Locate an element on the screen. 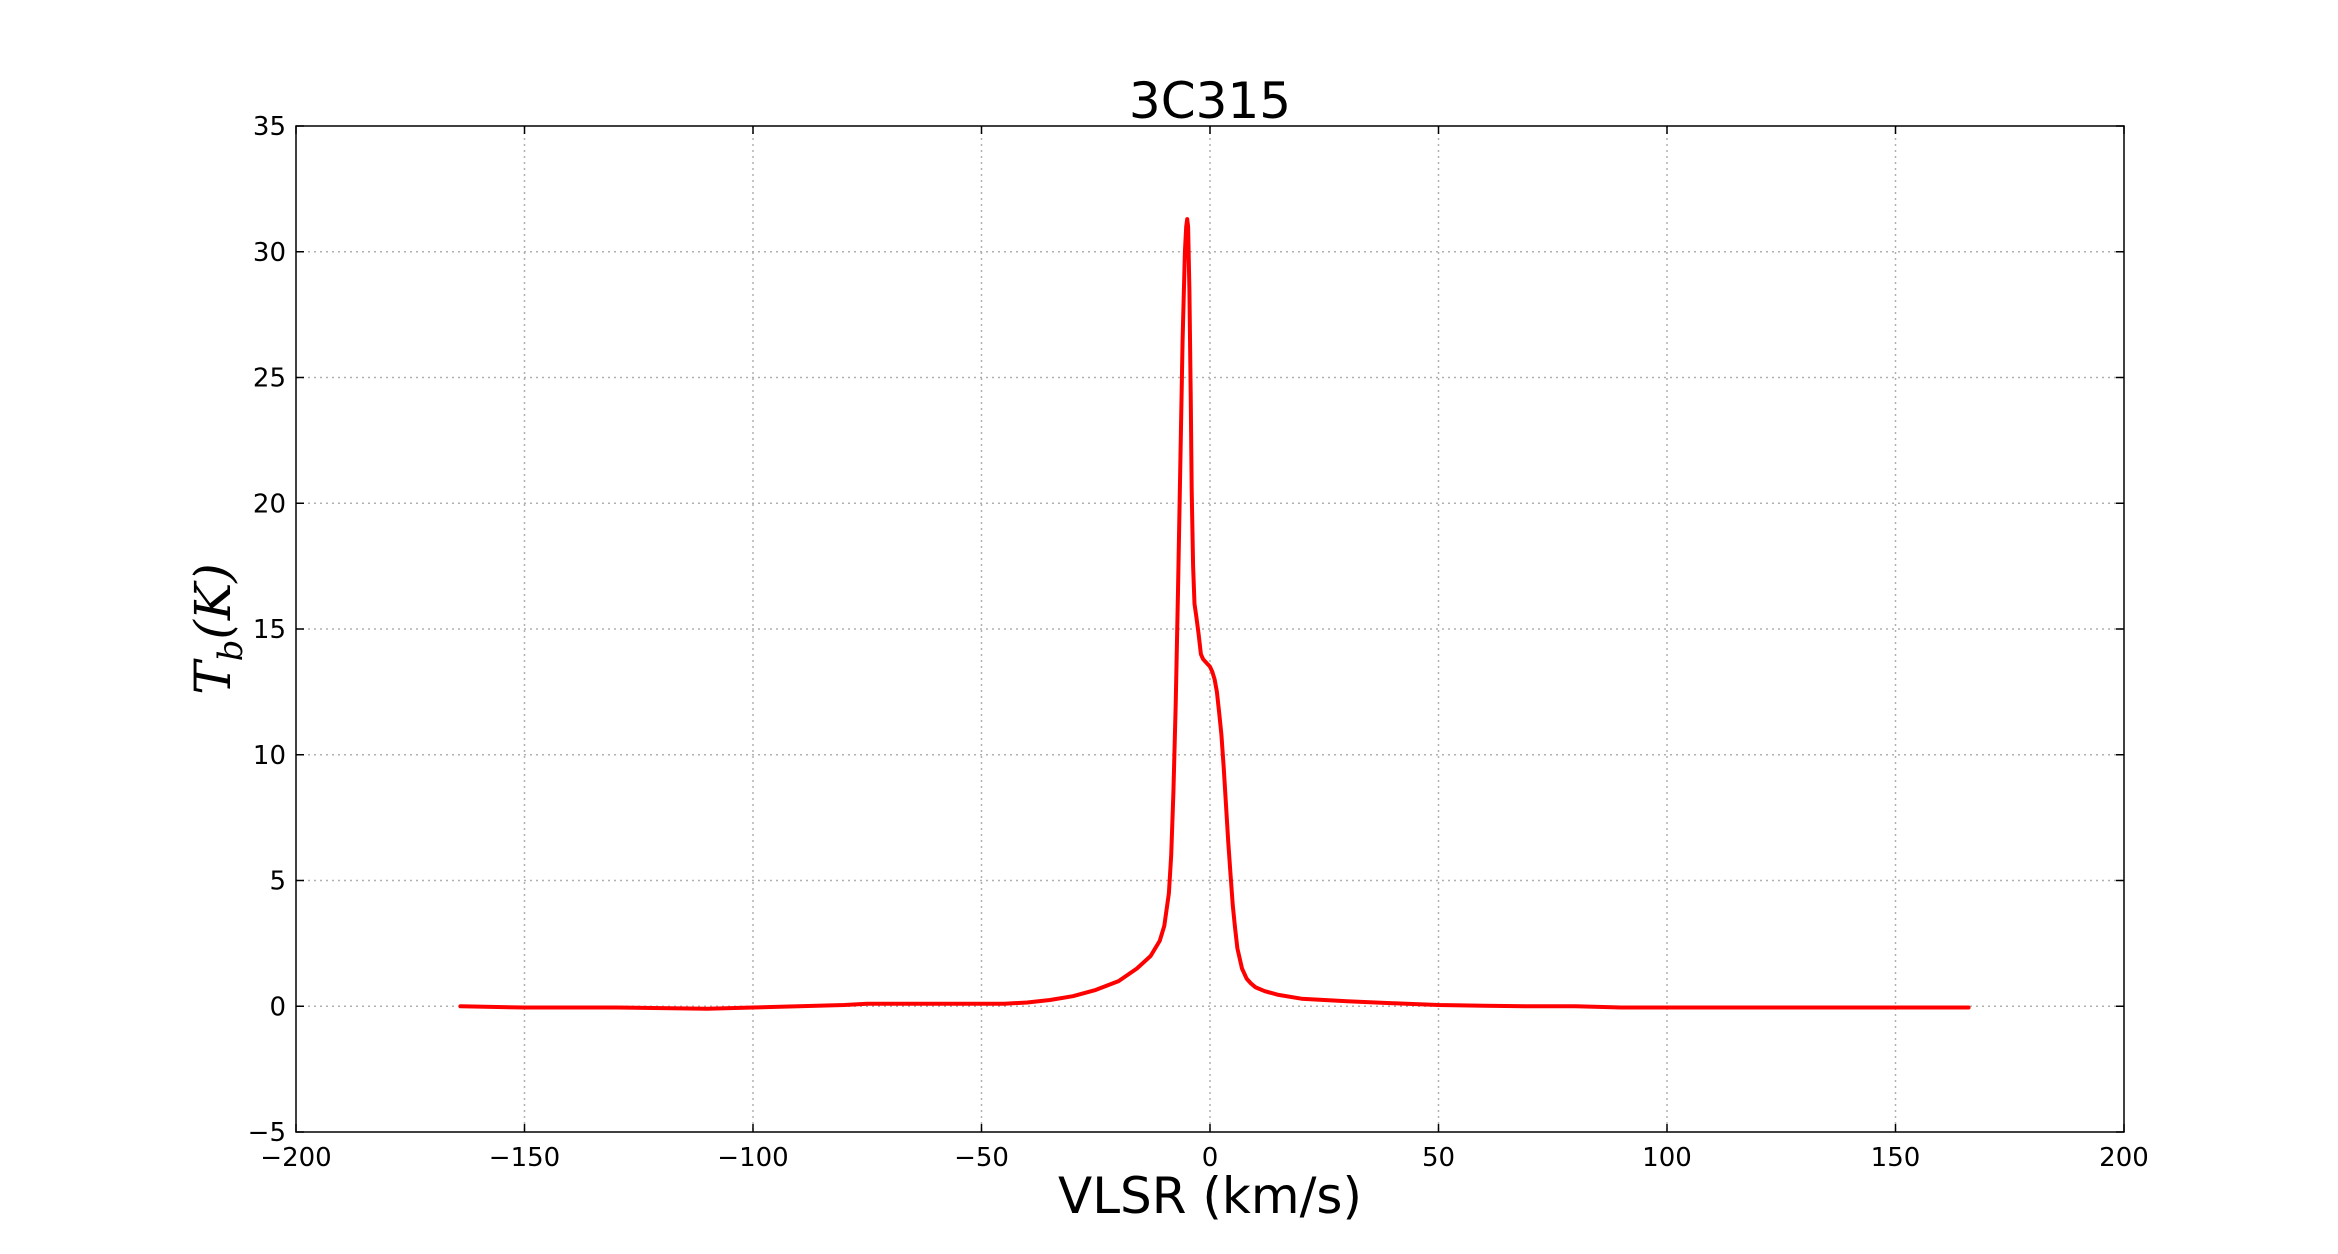 The height and width of the screenshot is (1254, 2338). y-axis-label-main: T is located at coordinates (213, 676).